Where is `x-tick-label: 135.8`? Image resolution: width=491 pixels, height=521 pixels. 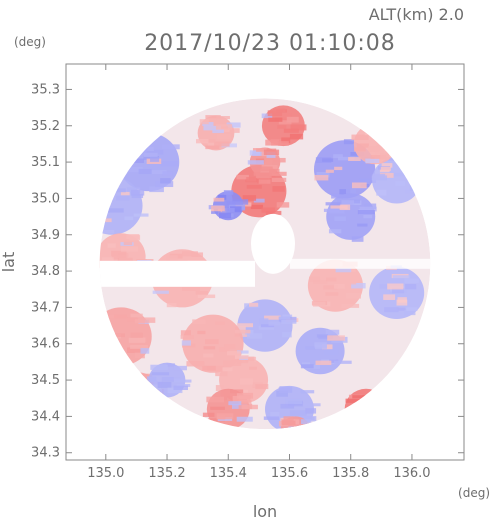 x-tick-label: 135.8 is located at coordinates (350, 473).